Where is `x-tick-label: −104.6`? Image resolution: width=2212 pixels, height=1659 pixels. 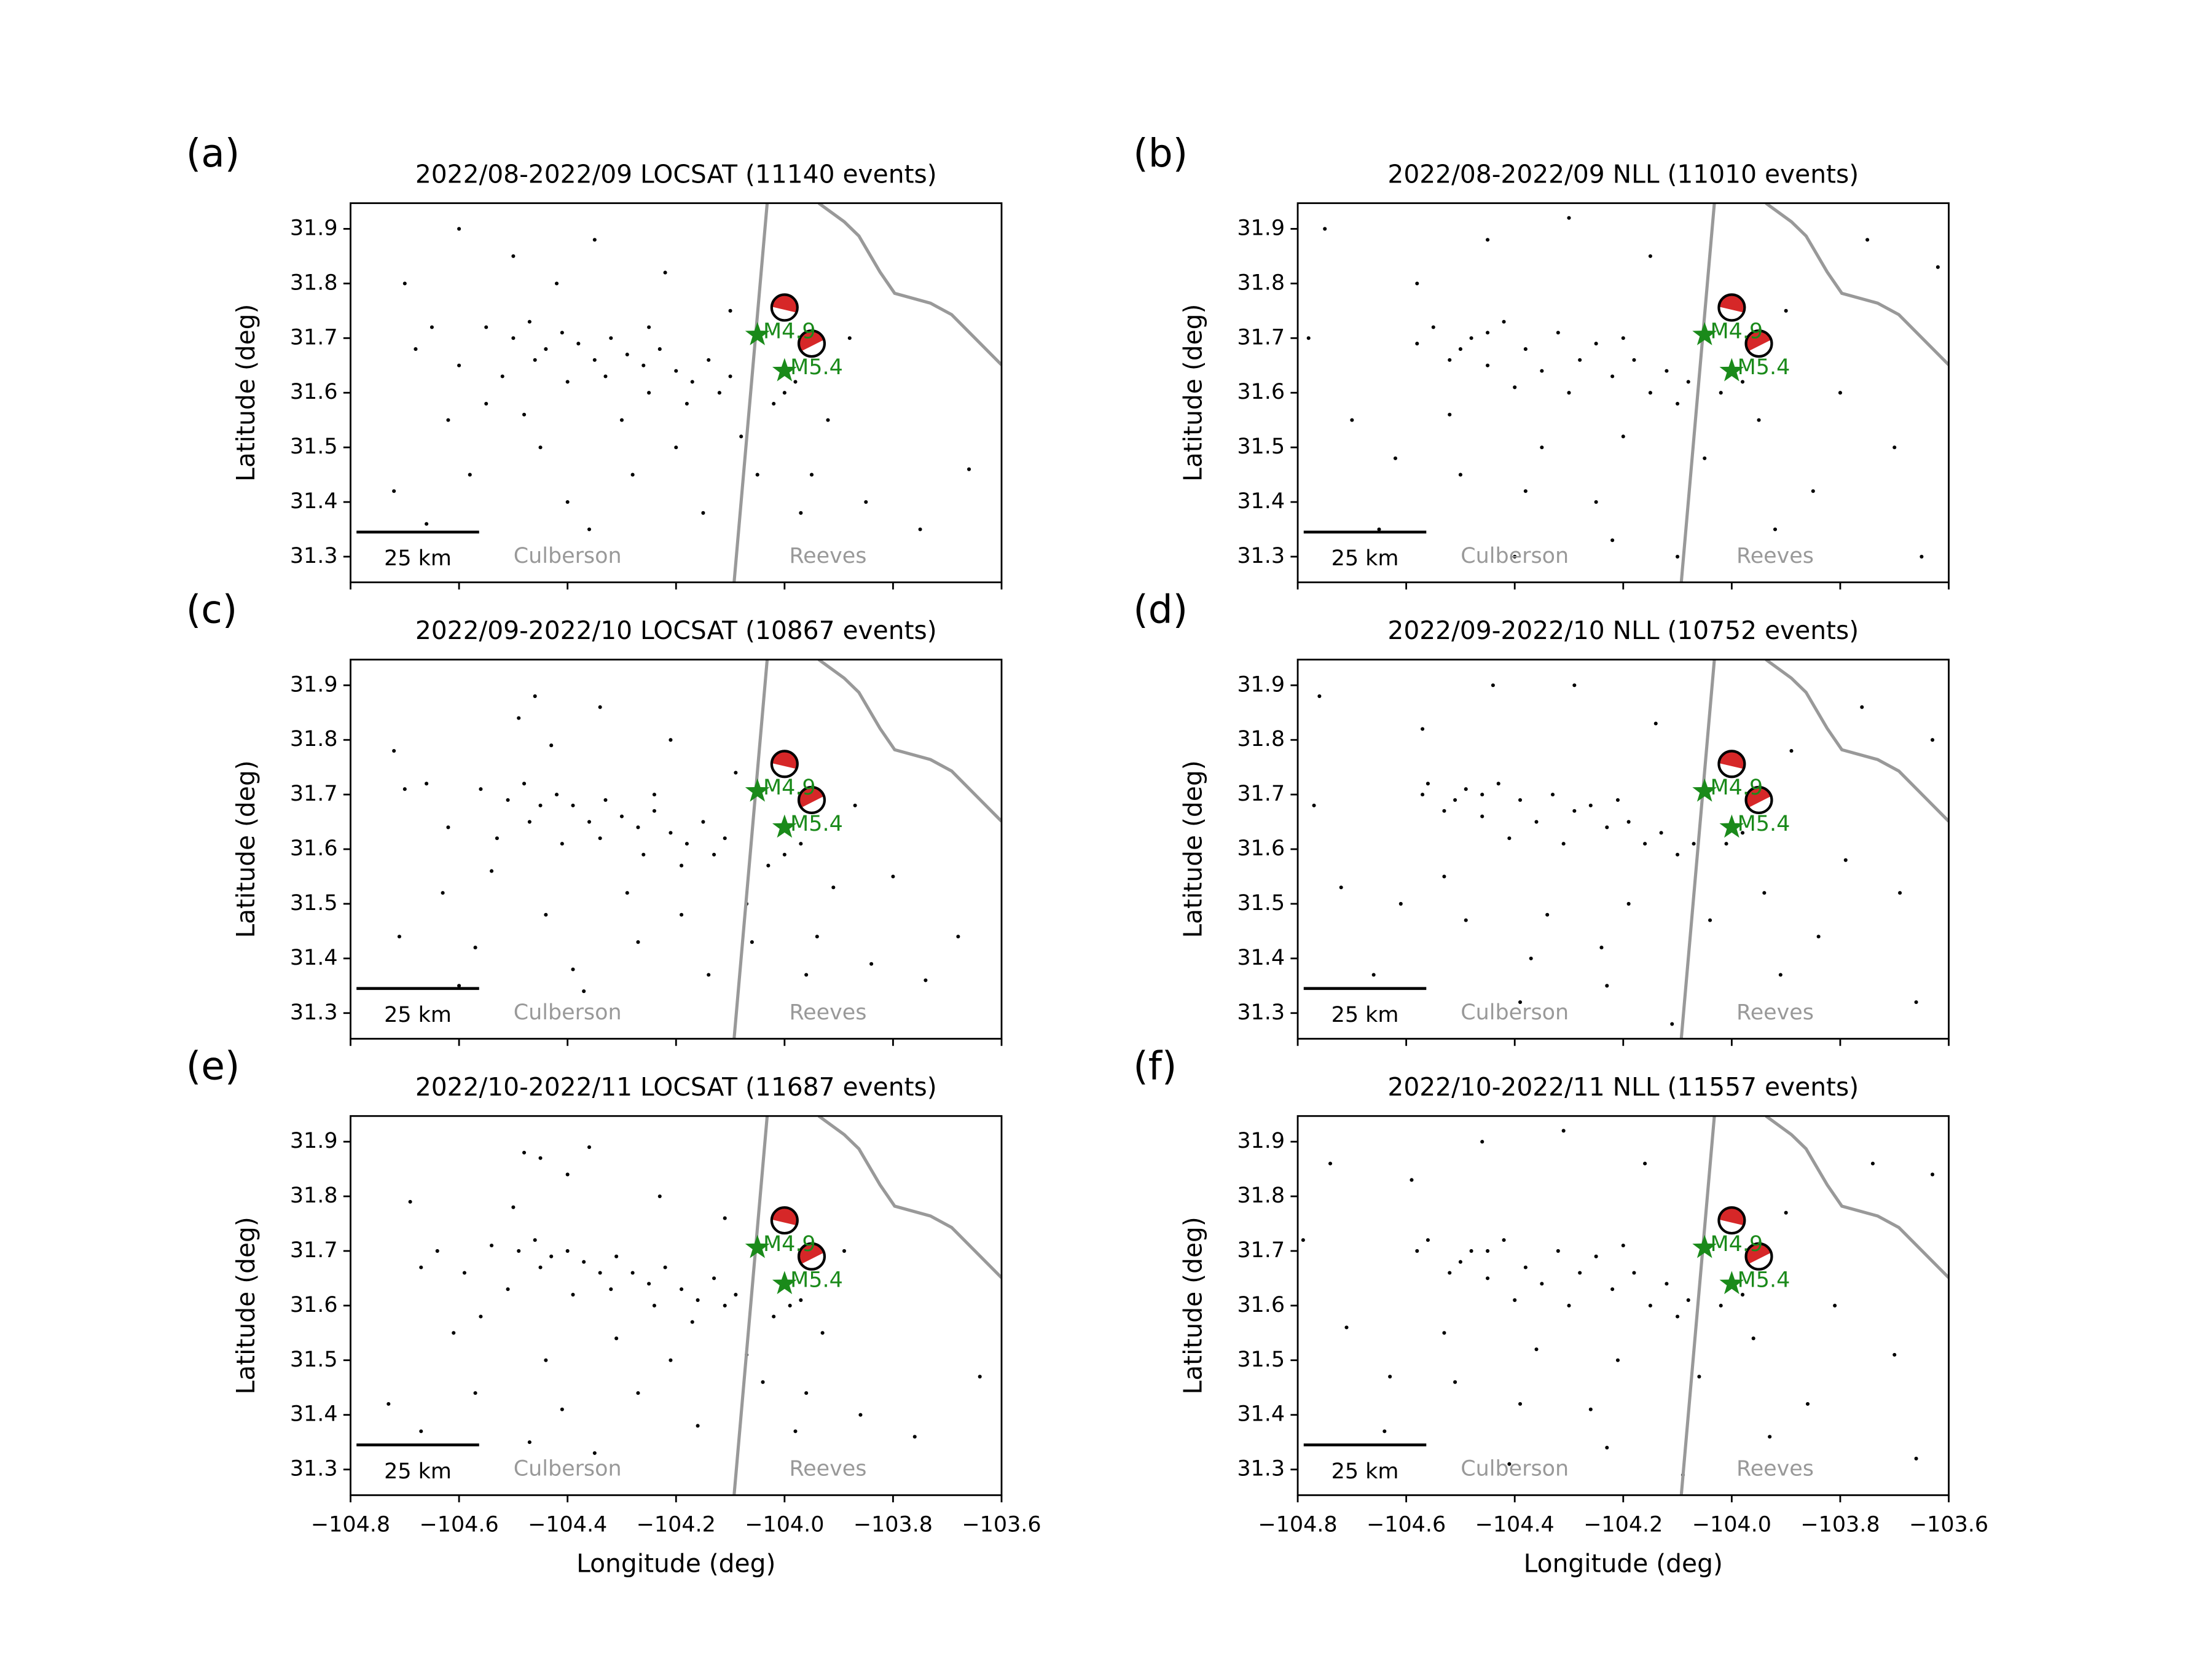
x-tick-label: −104.6 is located at coordinates (458, 1524).